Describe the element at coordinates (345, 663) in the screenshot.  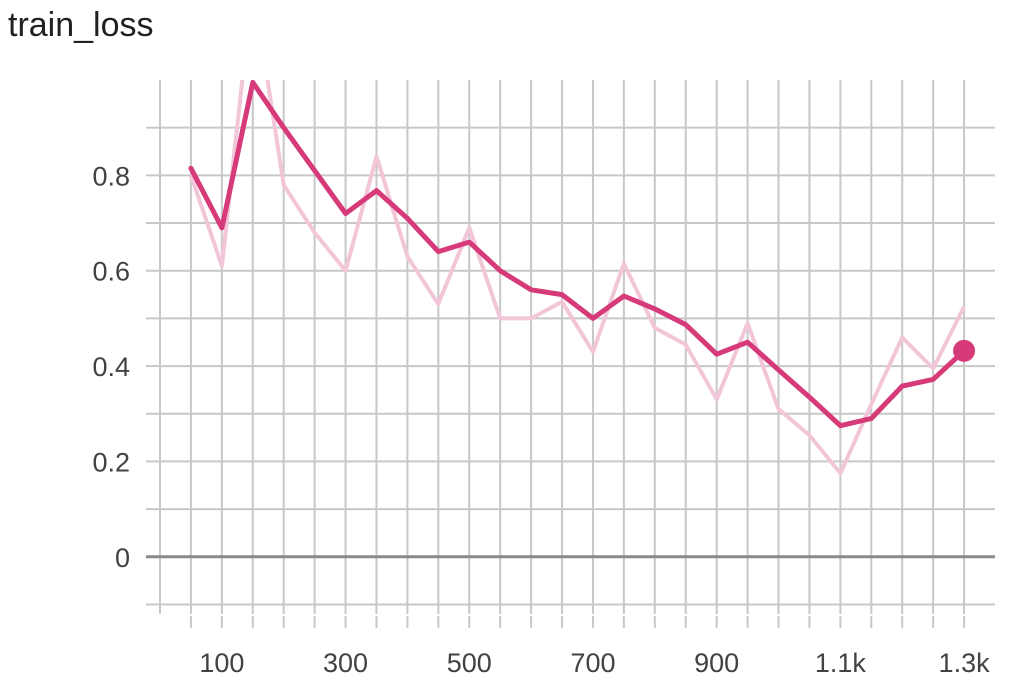
I see `x-tick-label: 300` at that location.